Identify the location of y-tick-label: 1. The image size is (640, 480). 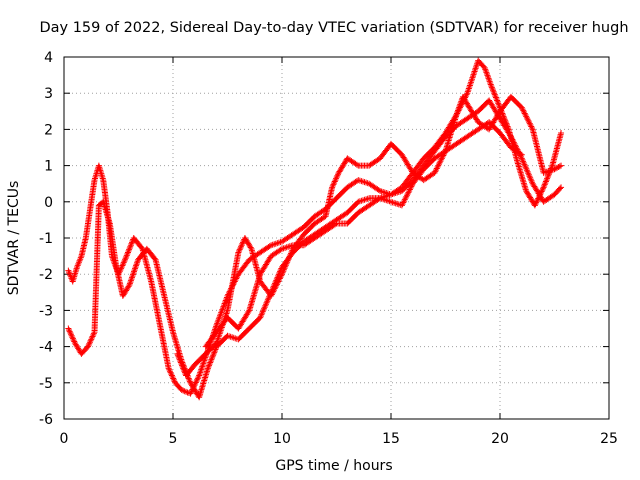
(48, 167).